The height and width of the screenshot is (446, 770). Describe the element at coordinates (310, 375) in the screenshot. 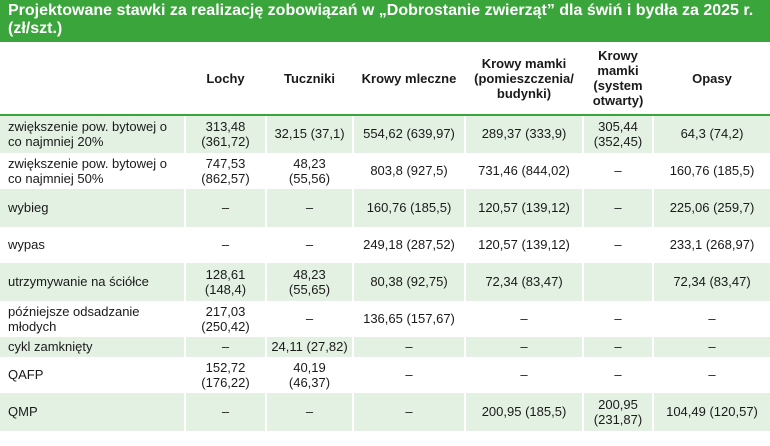

I see `table-cell: 40,19 (46,37)` at that location.